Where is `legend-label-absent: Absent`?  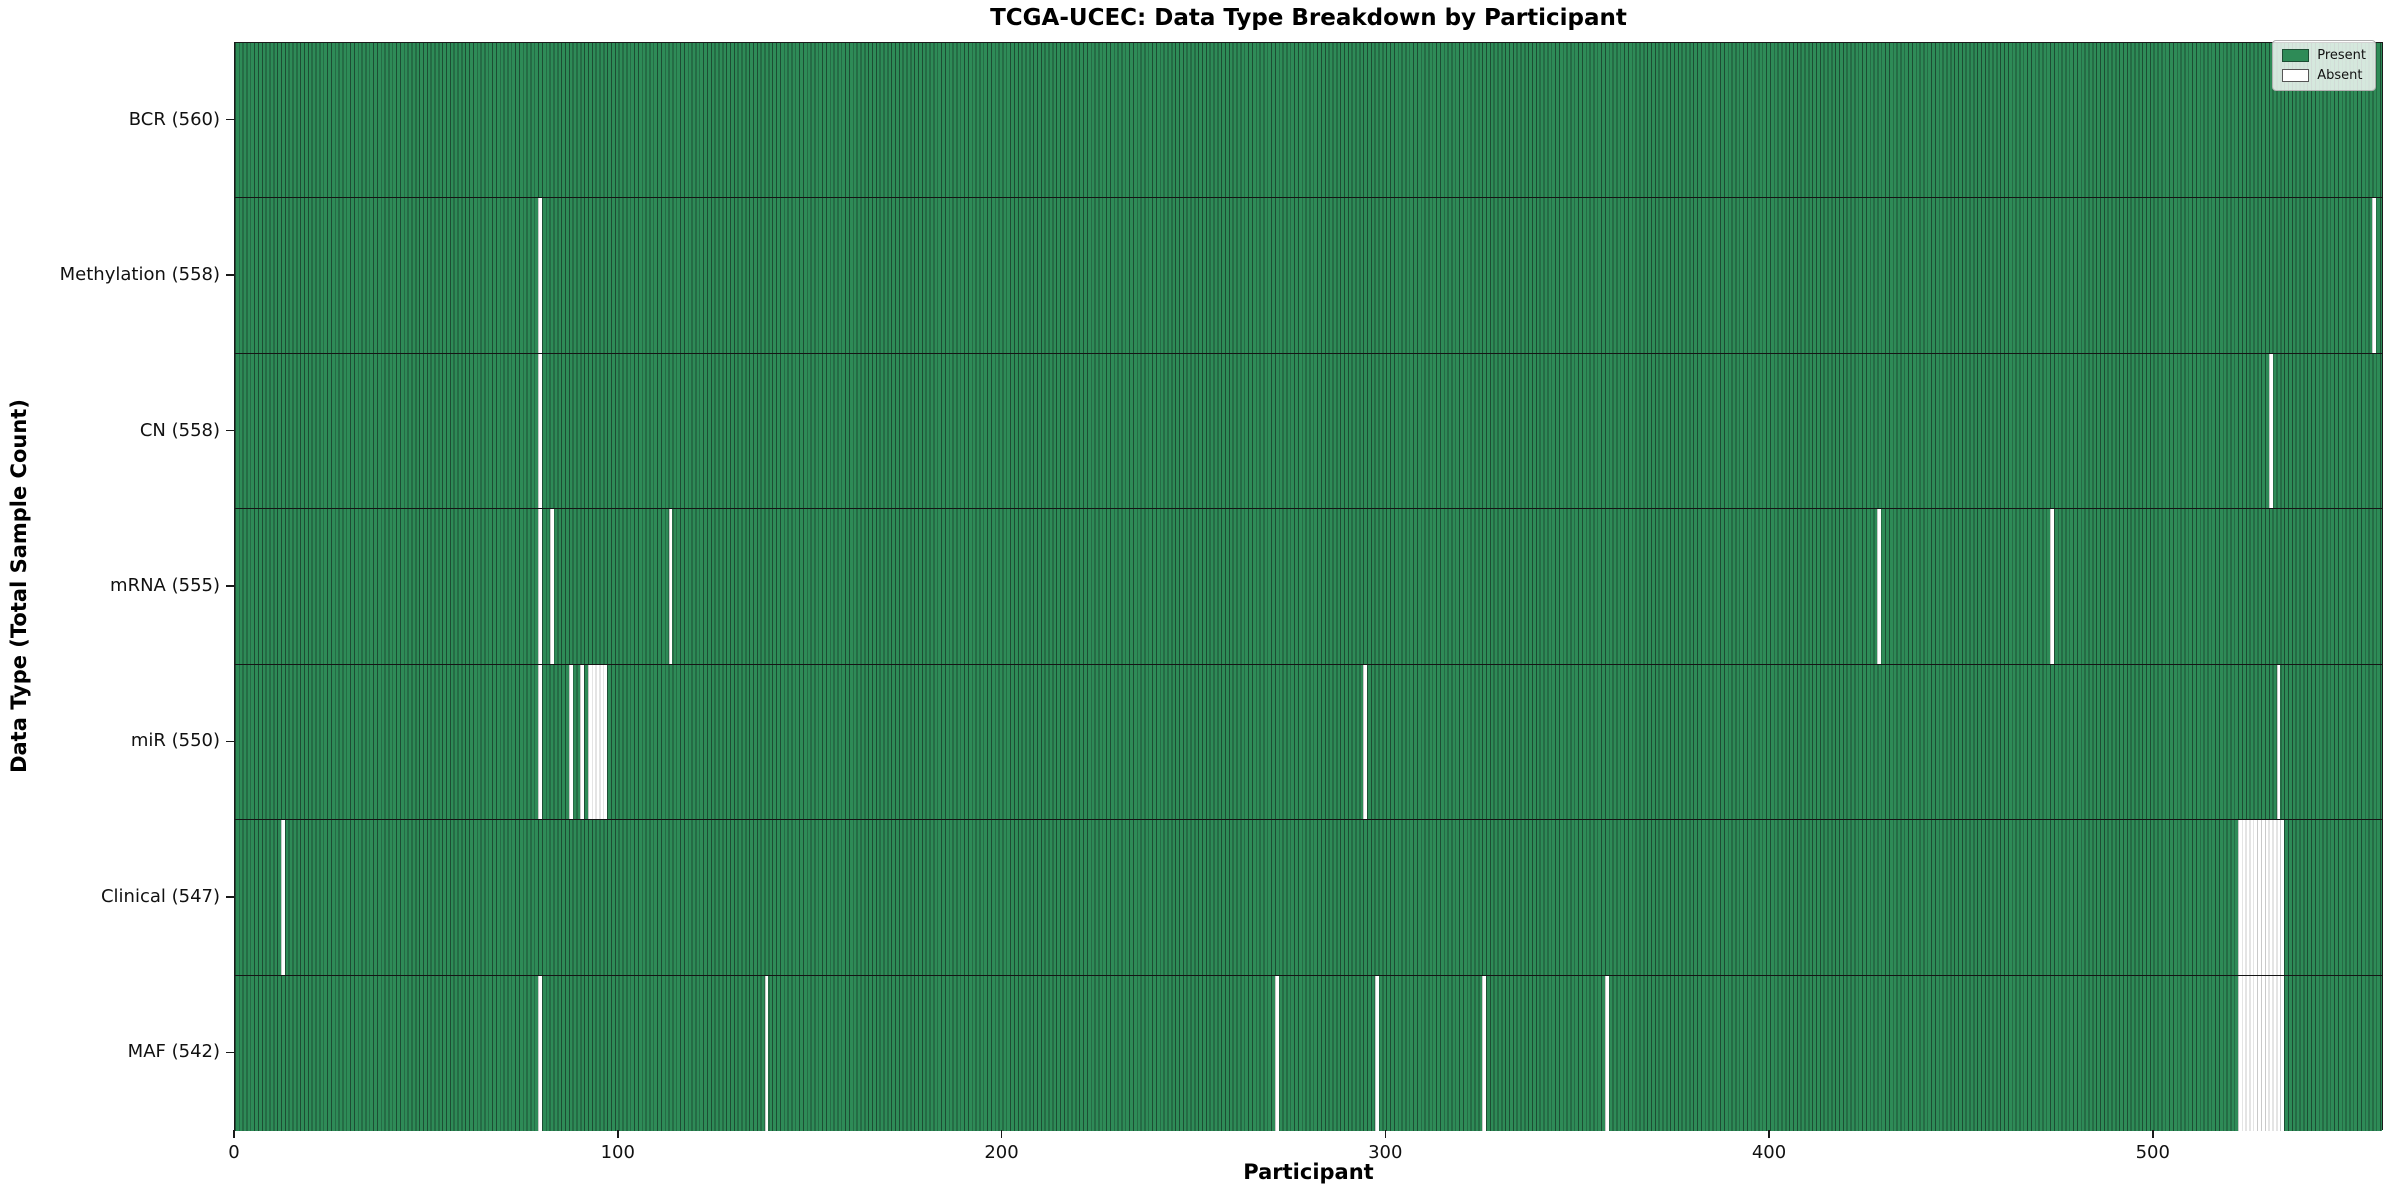
legend-label-absent: Absent is located at coordinates (2340, 75).